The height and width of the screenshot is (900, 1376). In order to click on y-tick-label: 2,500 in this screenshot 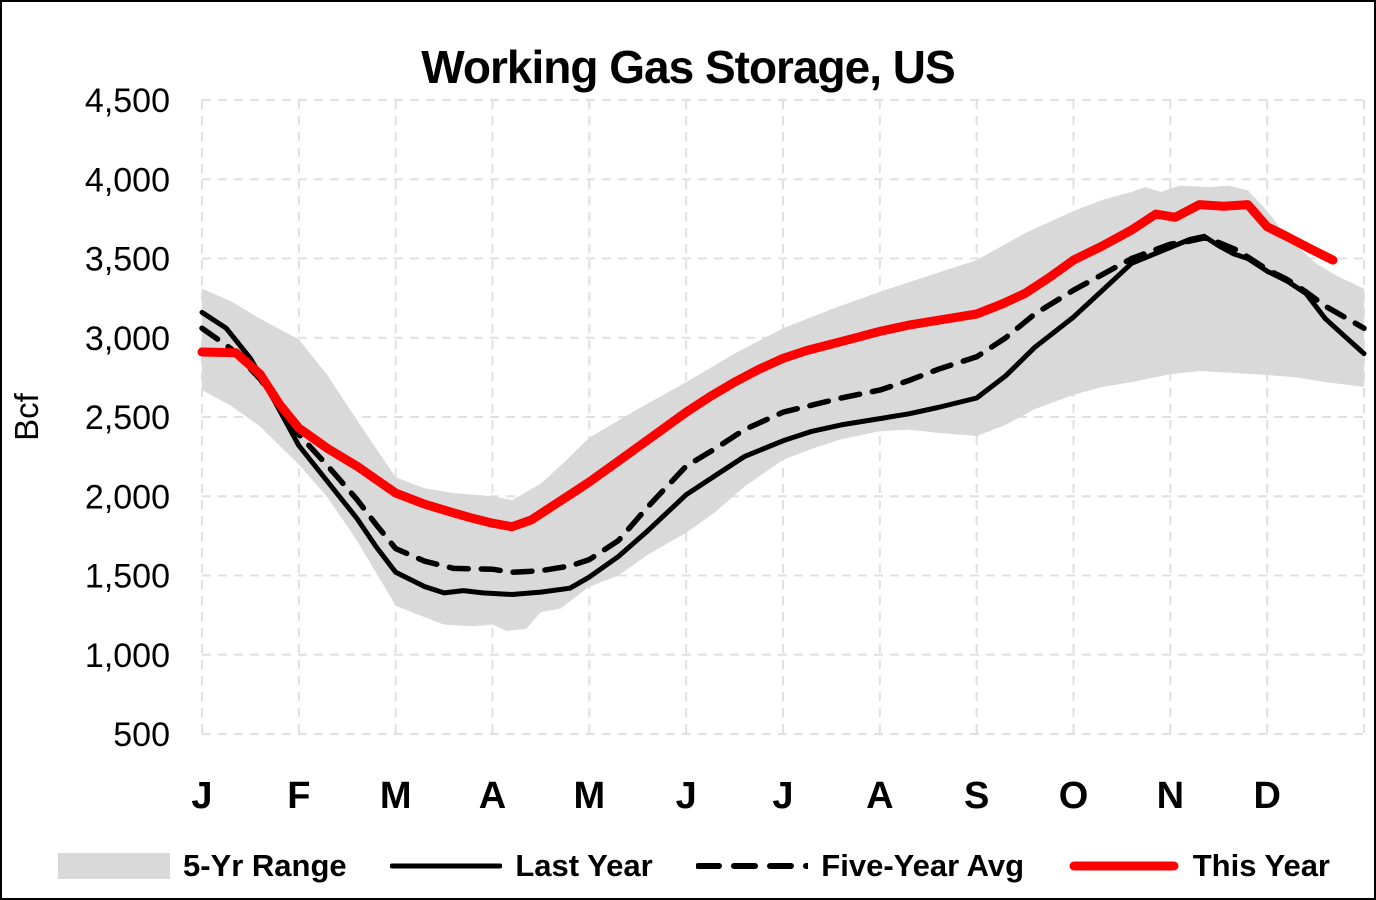, I will do `click(127, 418)`.